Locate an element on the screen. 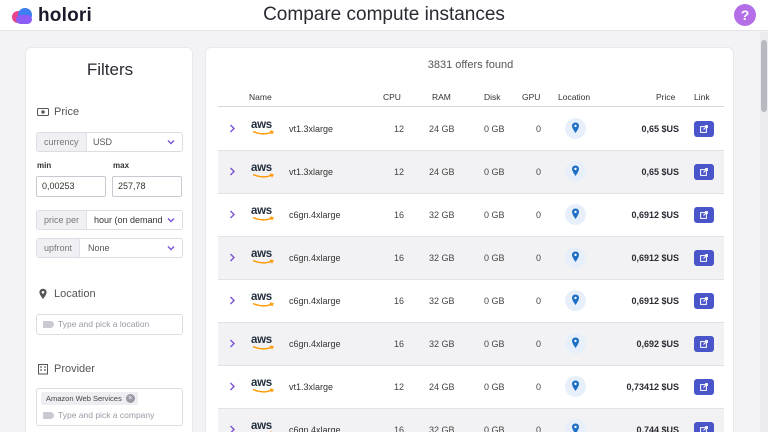  col-name: Name is located at coordinates (260, 97).